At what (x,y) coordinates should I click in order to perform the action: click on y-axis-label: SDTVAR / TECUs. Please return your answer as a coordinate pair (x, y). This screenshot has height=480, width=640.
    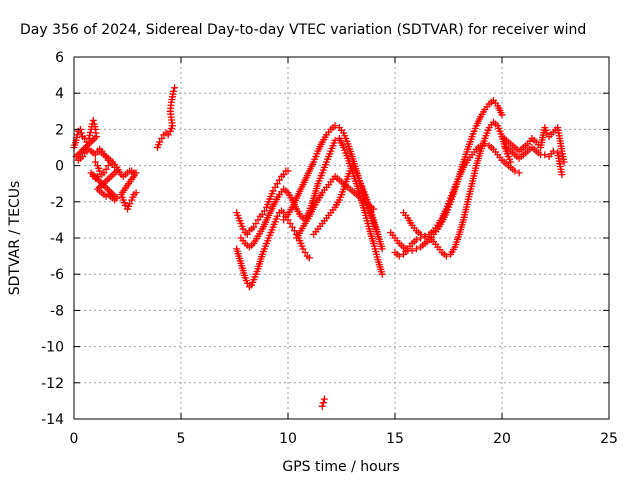
    Looking at the image, I should click on (15, 238).